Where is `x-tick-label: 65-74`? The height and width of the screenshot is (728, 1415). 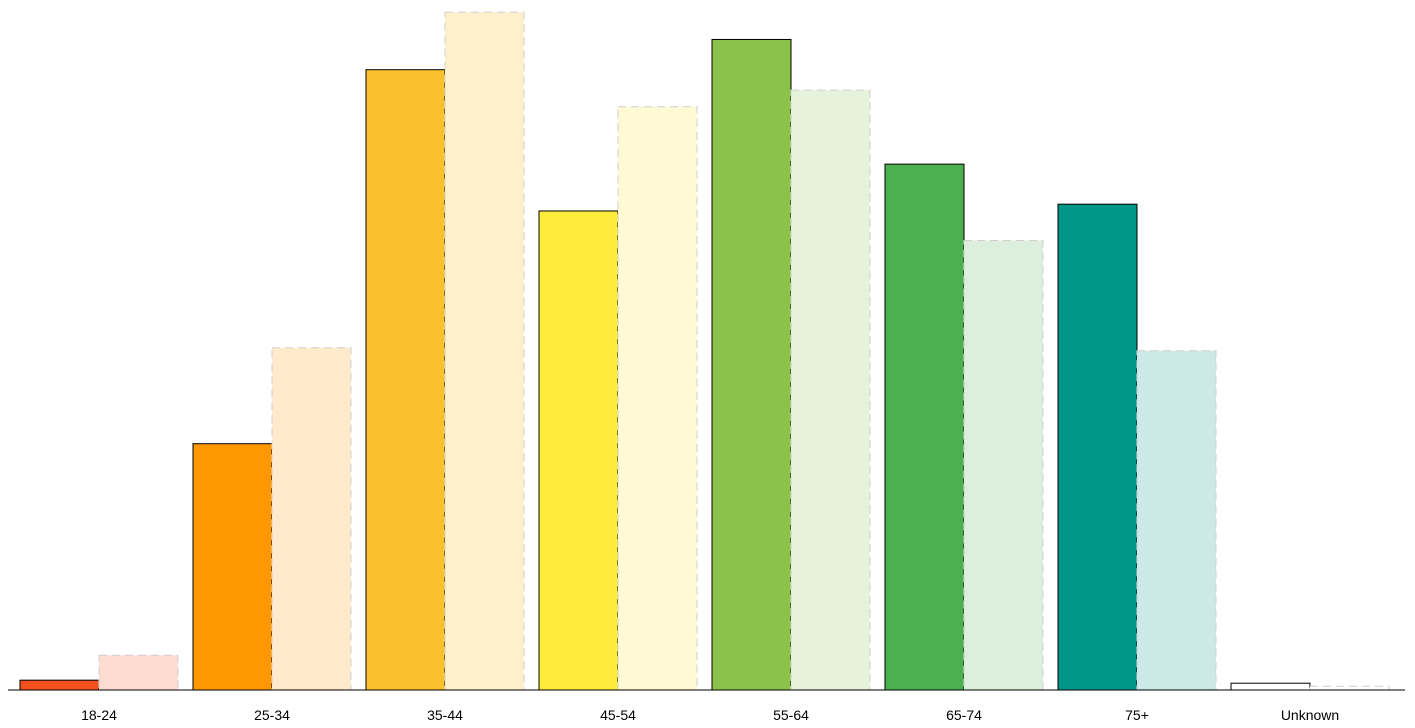 x-tick-label: 65-74 is located at coordinates (964, 715).